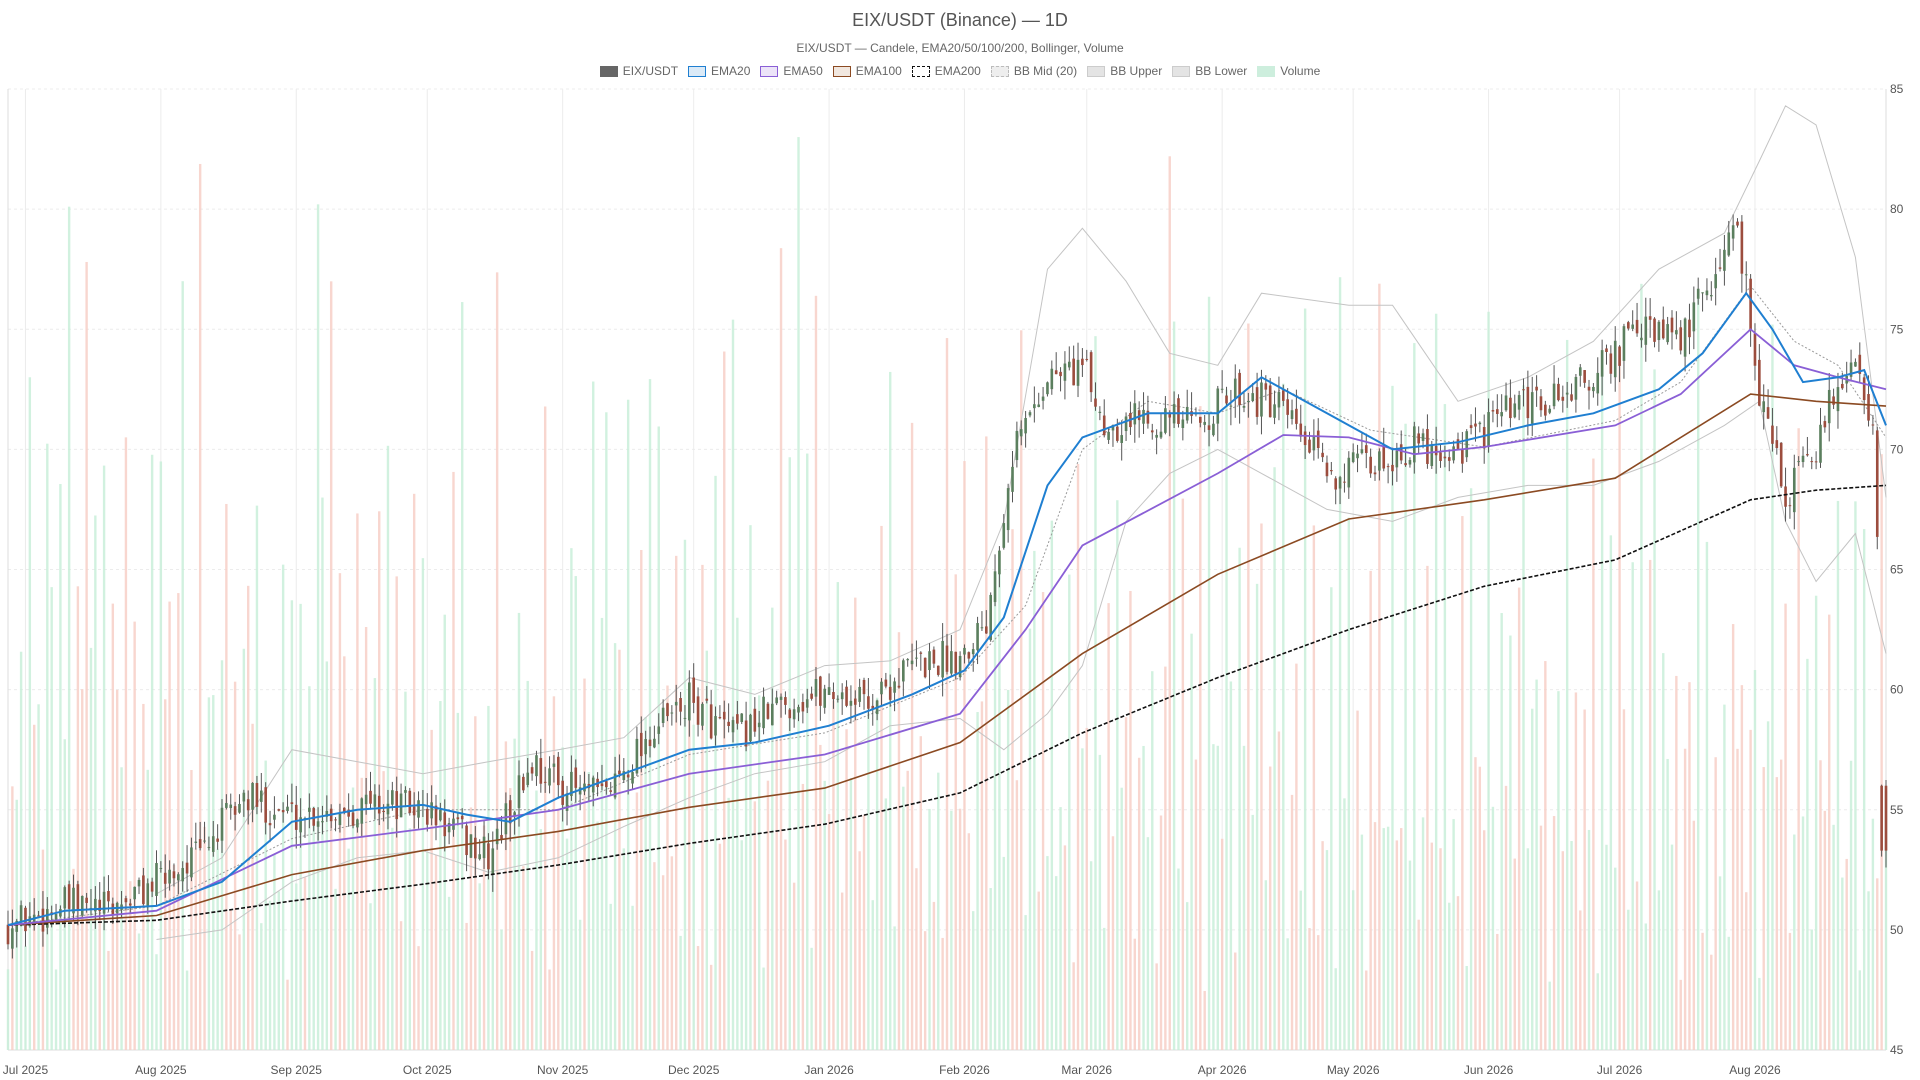 This screenshot has height=1080, width=1920. Describe the element at coordinates (650, 71) in the screenshot. I see `legend-label: EIX/USDT` at that location.